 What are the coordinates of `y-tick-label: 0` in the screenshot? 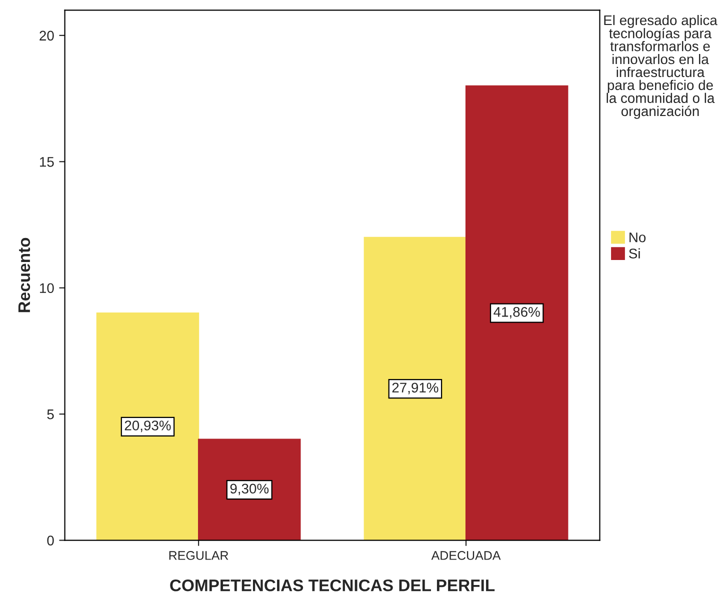 It's located at (50, 541).